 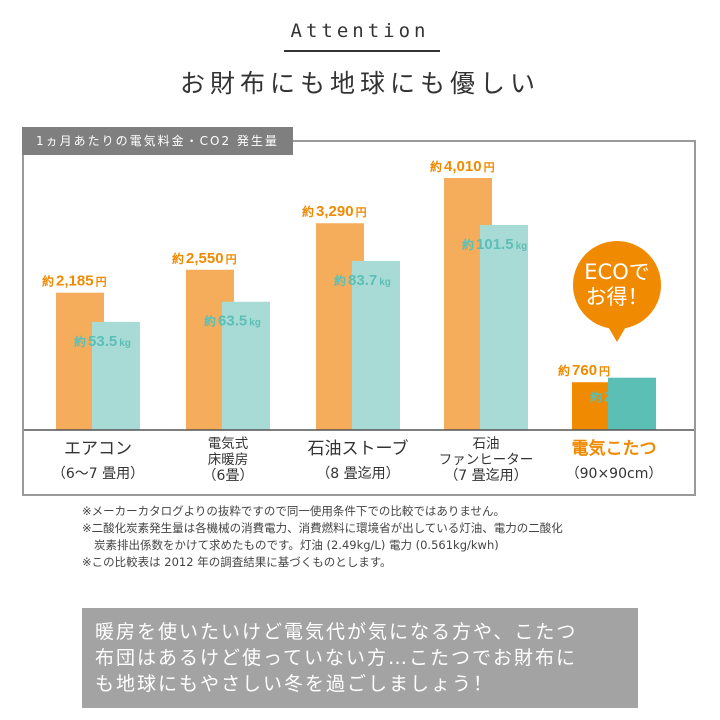 What do you see at coordinates (232, 321) in the screenshot?
I see `data-label-co2: 約 63.5 kg` at bounding box center [232, 321].